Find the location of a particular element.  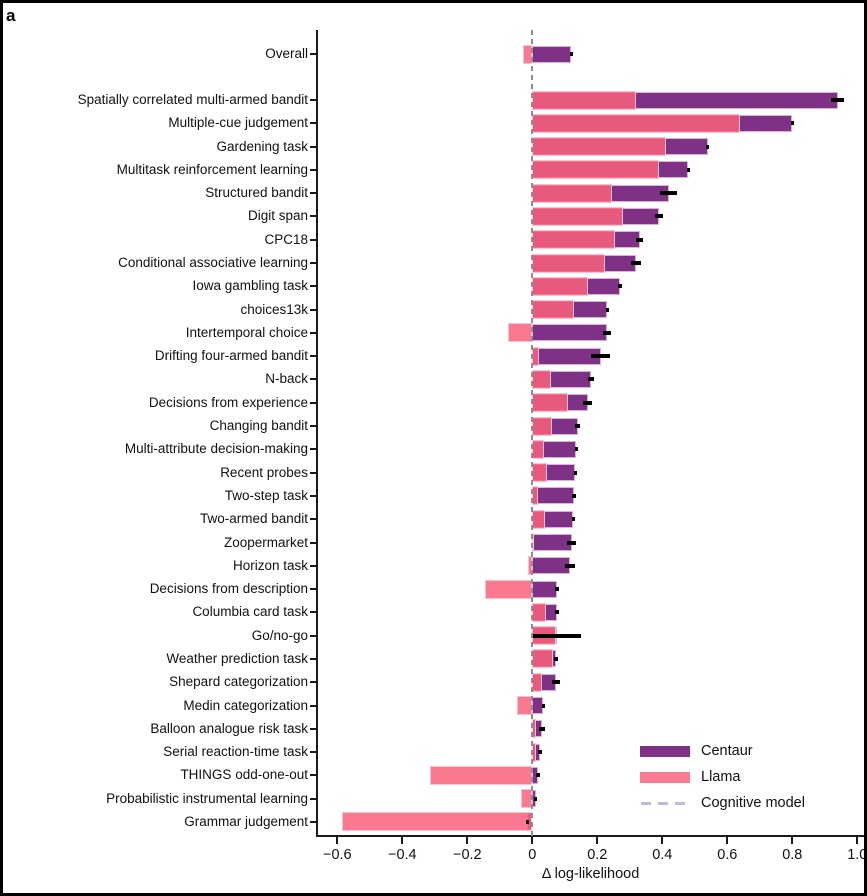

row-label: Shepard categorization is located at coordinates (238, 682).